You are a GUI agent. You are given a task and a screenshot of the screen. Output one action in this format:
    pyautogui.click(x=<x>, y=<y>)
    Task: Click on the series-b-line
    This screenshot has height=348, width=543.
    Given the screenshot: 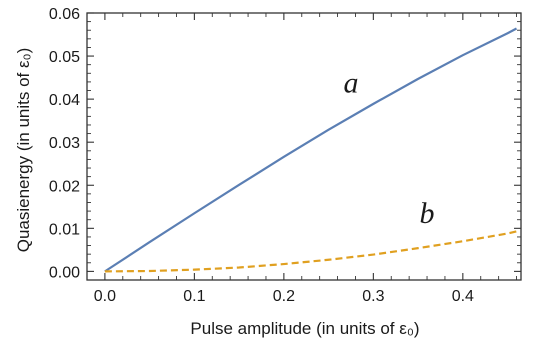 What is the action you would take?
    pyautogui.click(x=310, y=251)
    